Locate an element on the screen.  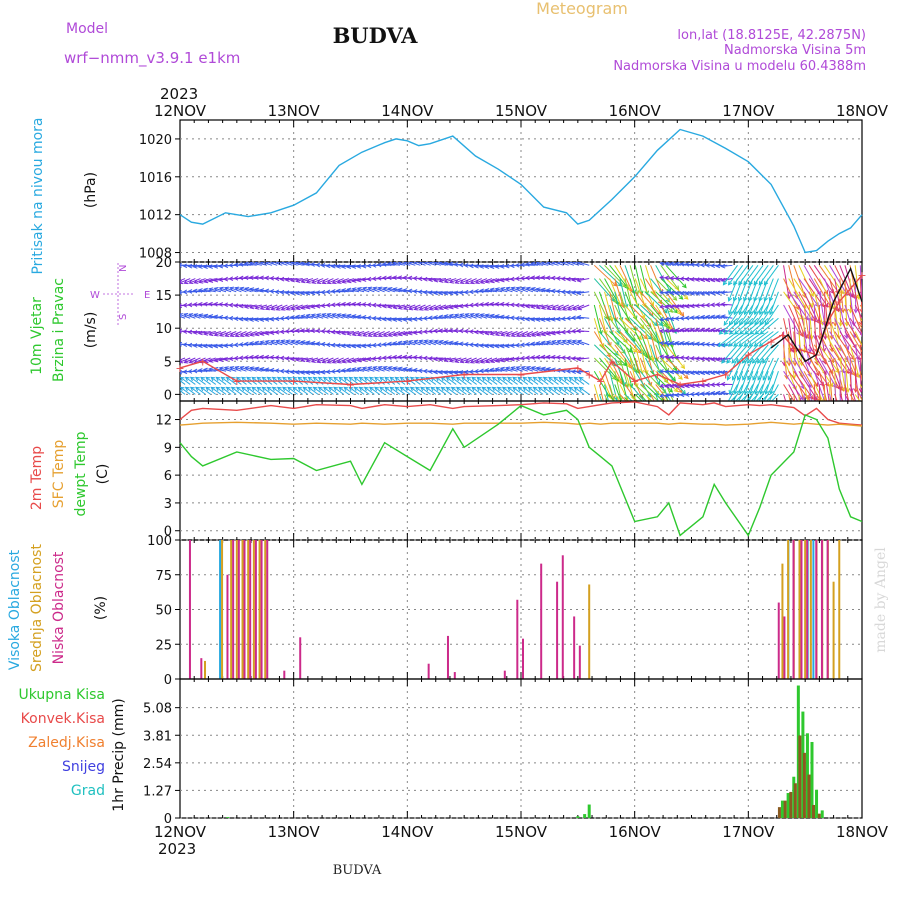
wind-label-1: 10m Vjetar is located at coordinates (37, 336).